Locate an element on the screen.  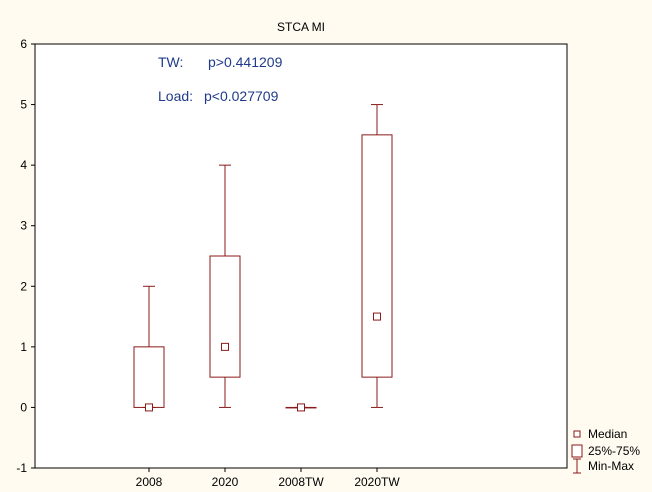
annotation-tw-value: p>0.441209 is located at coordinates (245, 62).